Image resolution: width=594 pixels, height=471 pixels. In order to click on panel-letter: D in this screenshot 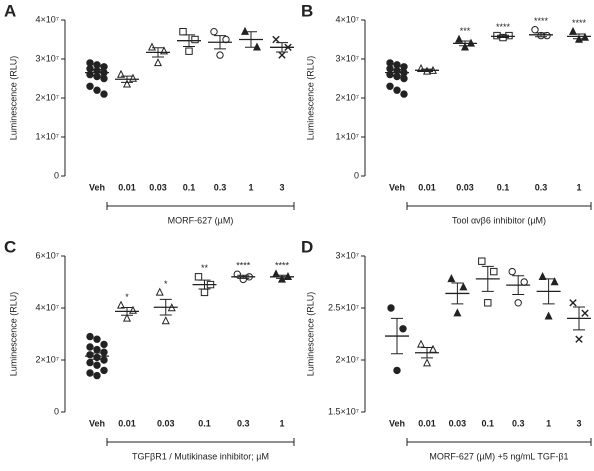, I will do `click(307, 246)`.